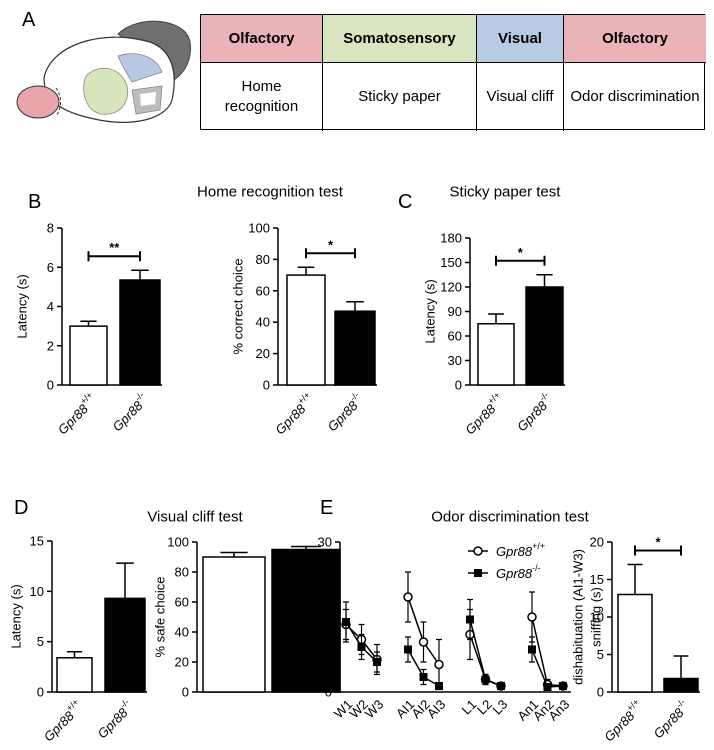  What do you see at coordinates (436, 709) in the screenshot?
I see `x-tick-label: AI3` at bounding box center [436, 709].